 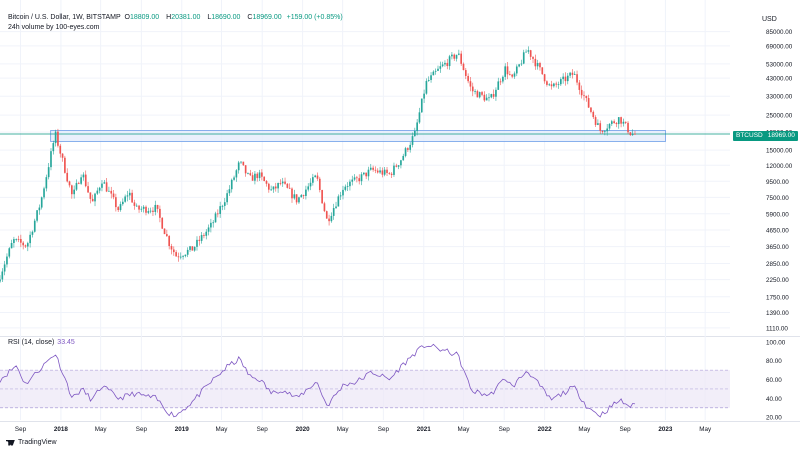 What do you see at coordinates (318, 380) in the screenshot?
I see `rsi-line` at bounding box center [318, 380].